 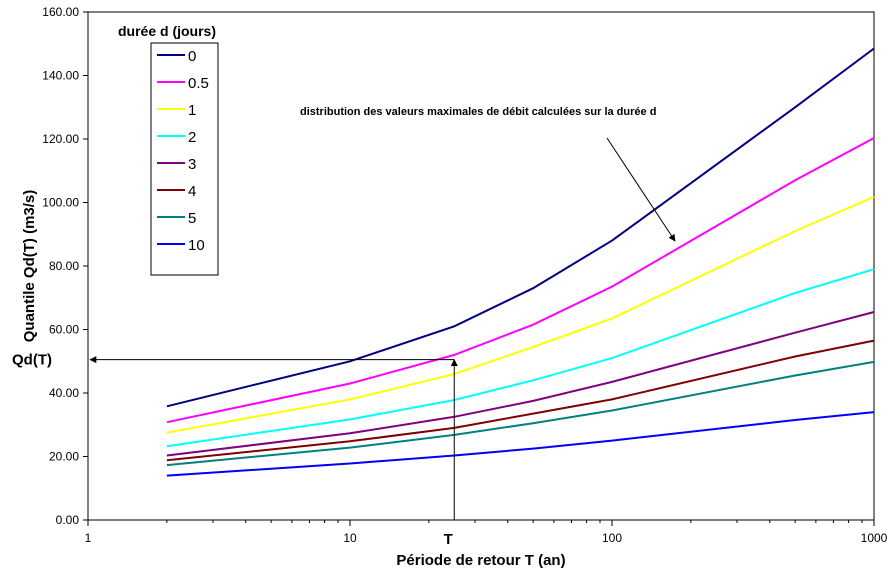 What do you see at coordinates (64, 330) in the screenshot?
I see `y-tick-label: 60.00` at bounding box center [64, 330].